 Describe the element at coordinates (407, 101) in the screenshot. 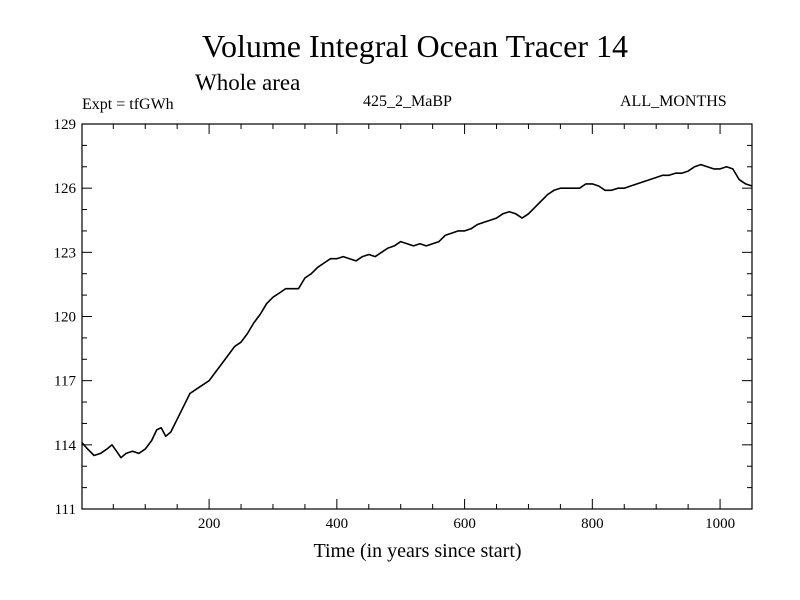

I see `run-label: 425_2_MaBP` at that location.